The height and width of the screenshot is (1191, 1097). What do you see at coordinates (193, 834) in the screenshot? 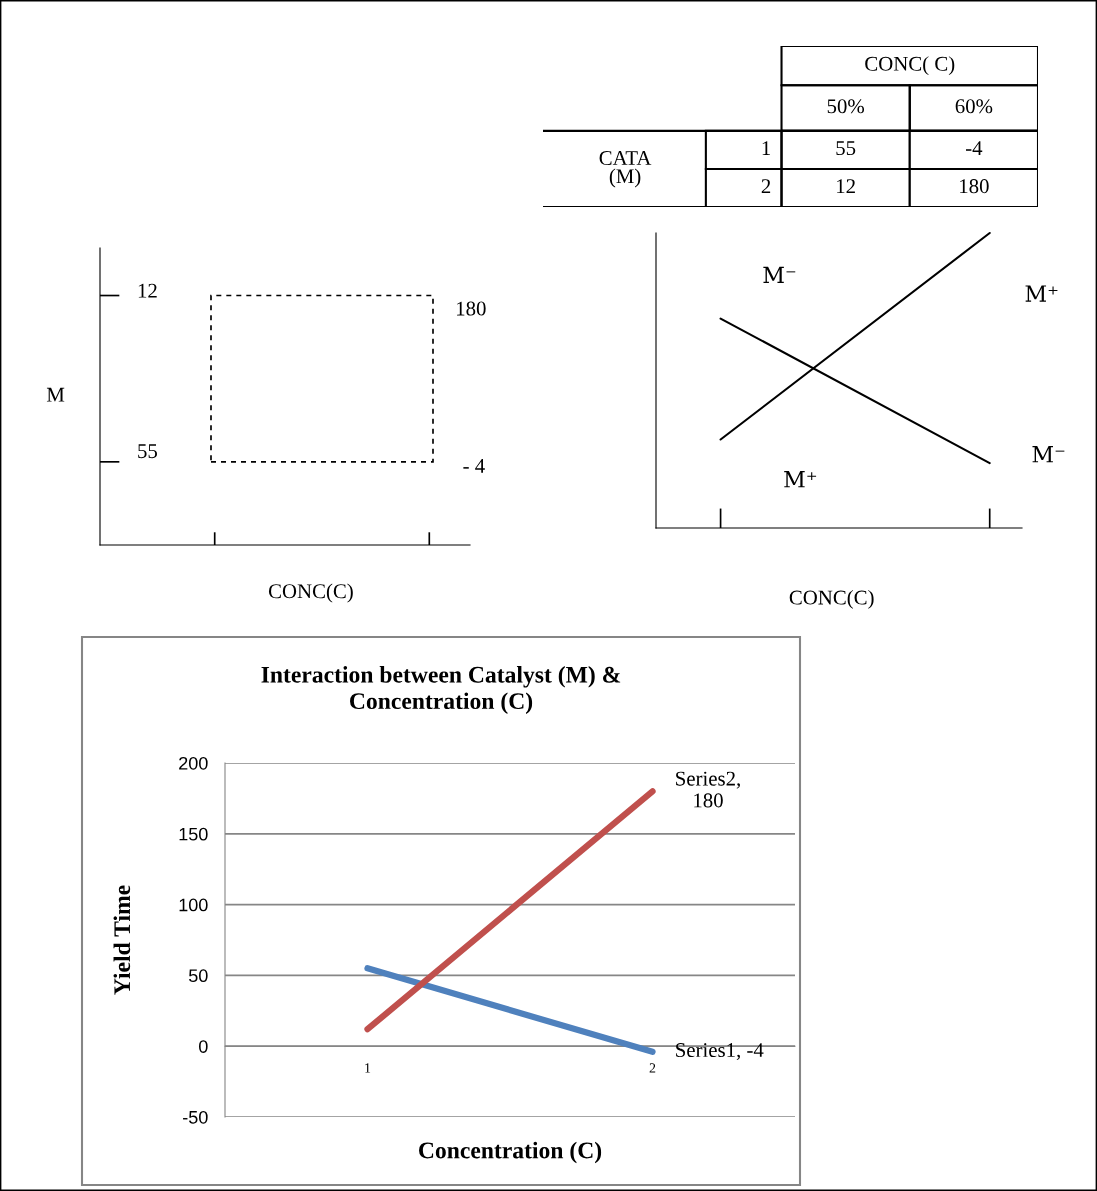
I see `y-tick-label: 150` at bounding box center [193, 834].